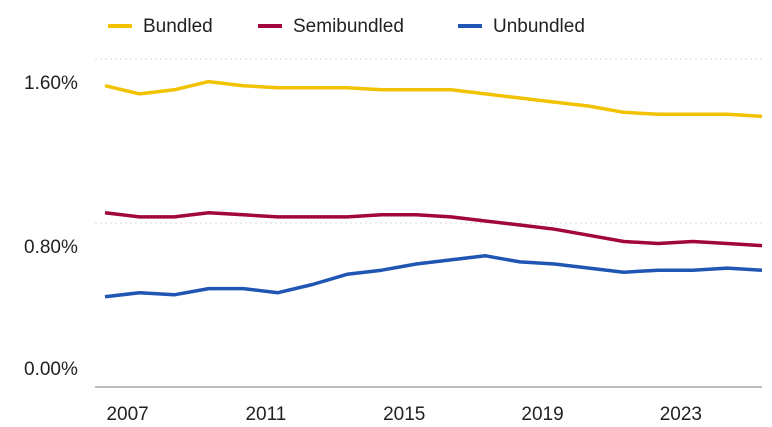 This screenshot has width=772, height=427. I want to click on x-tick-label: 2011, so click(265, 414).